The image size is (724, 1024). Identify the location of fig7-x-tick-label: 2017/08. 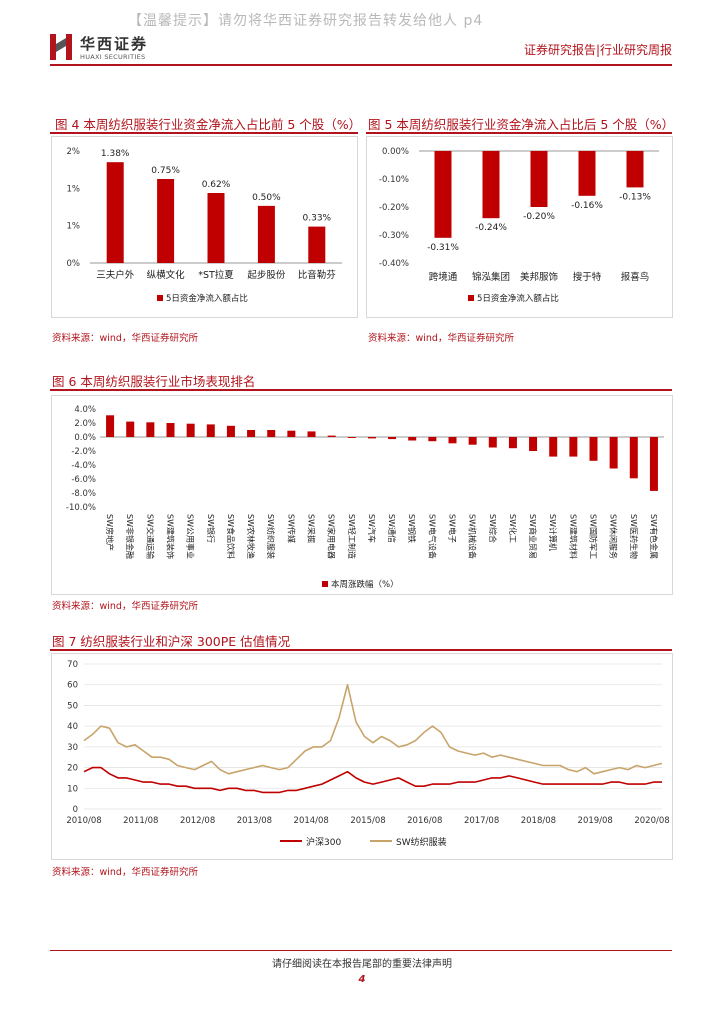
(481, 821).